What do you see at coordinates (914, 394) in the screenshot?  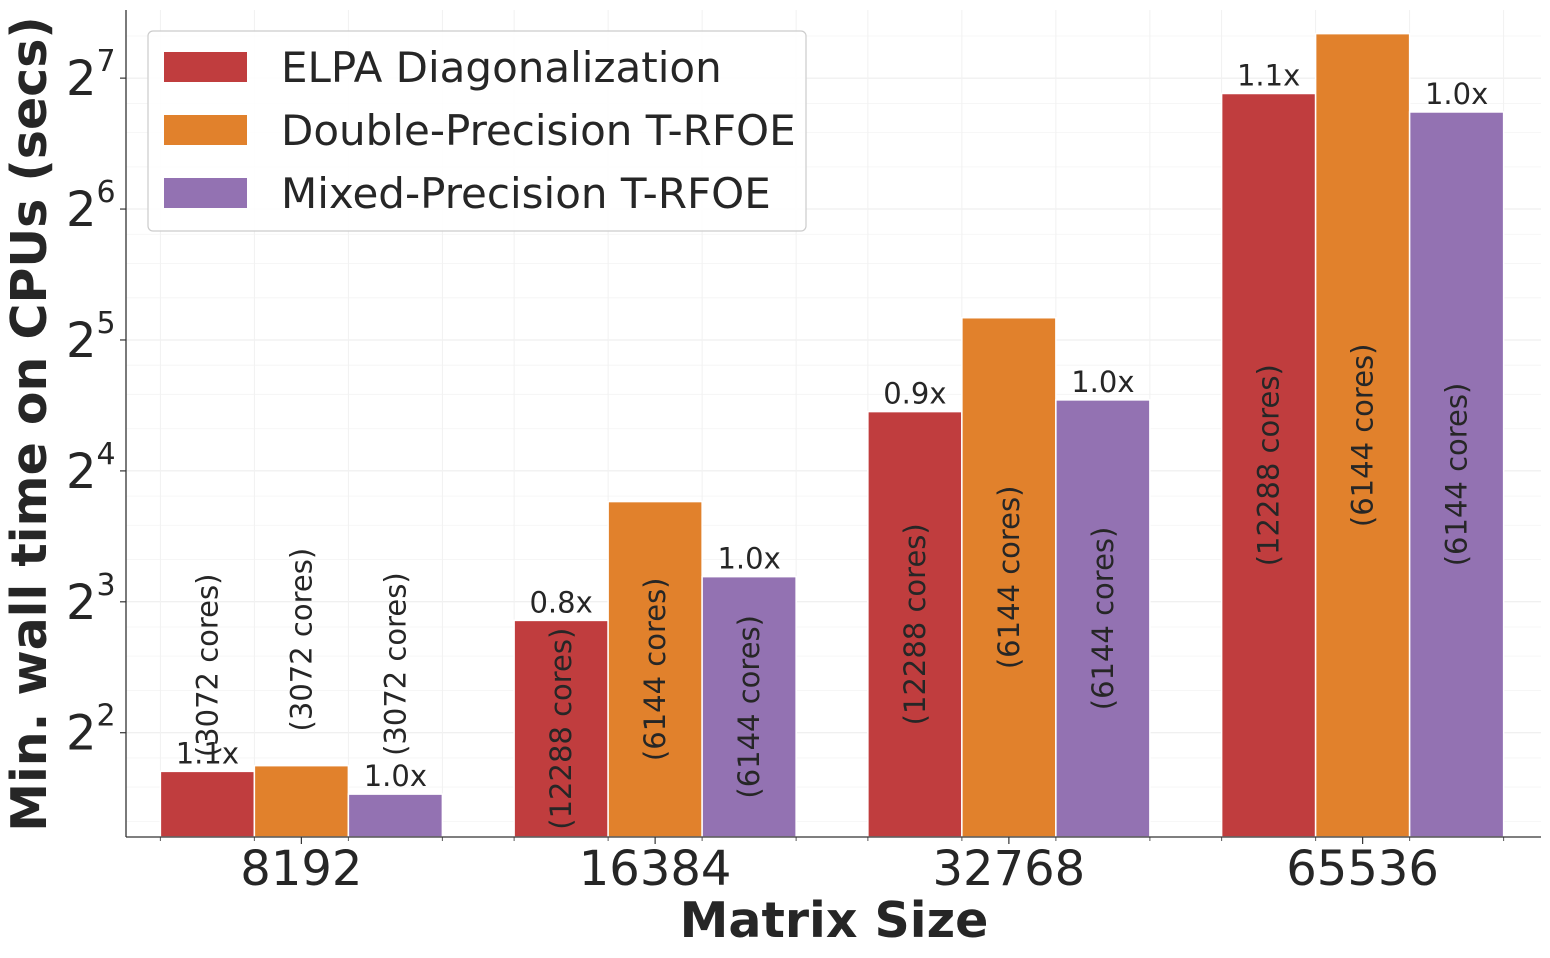 I see `speedup-label: 0.9x` at bounding box center [914, 394].